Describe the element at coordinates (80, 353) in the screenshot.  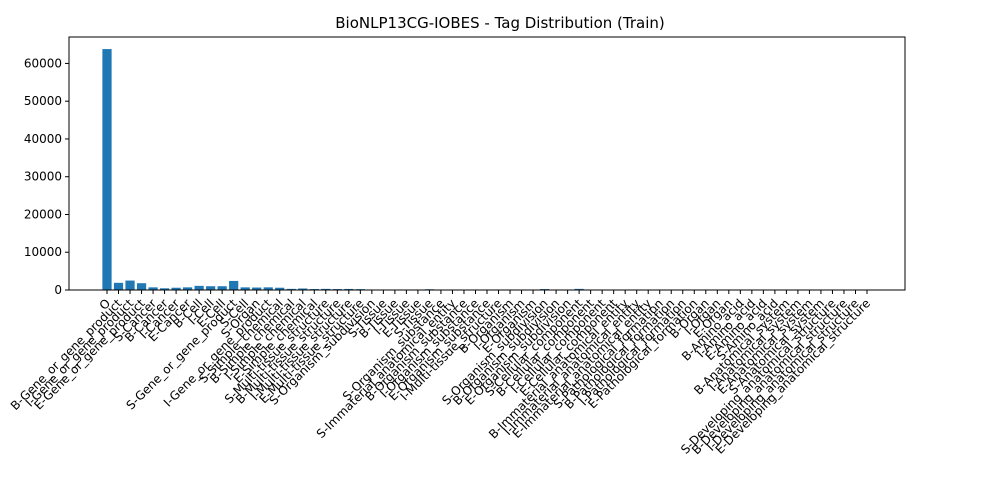
I see `x-tick-label: I-Gene_or_gene_product` at that location.